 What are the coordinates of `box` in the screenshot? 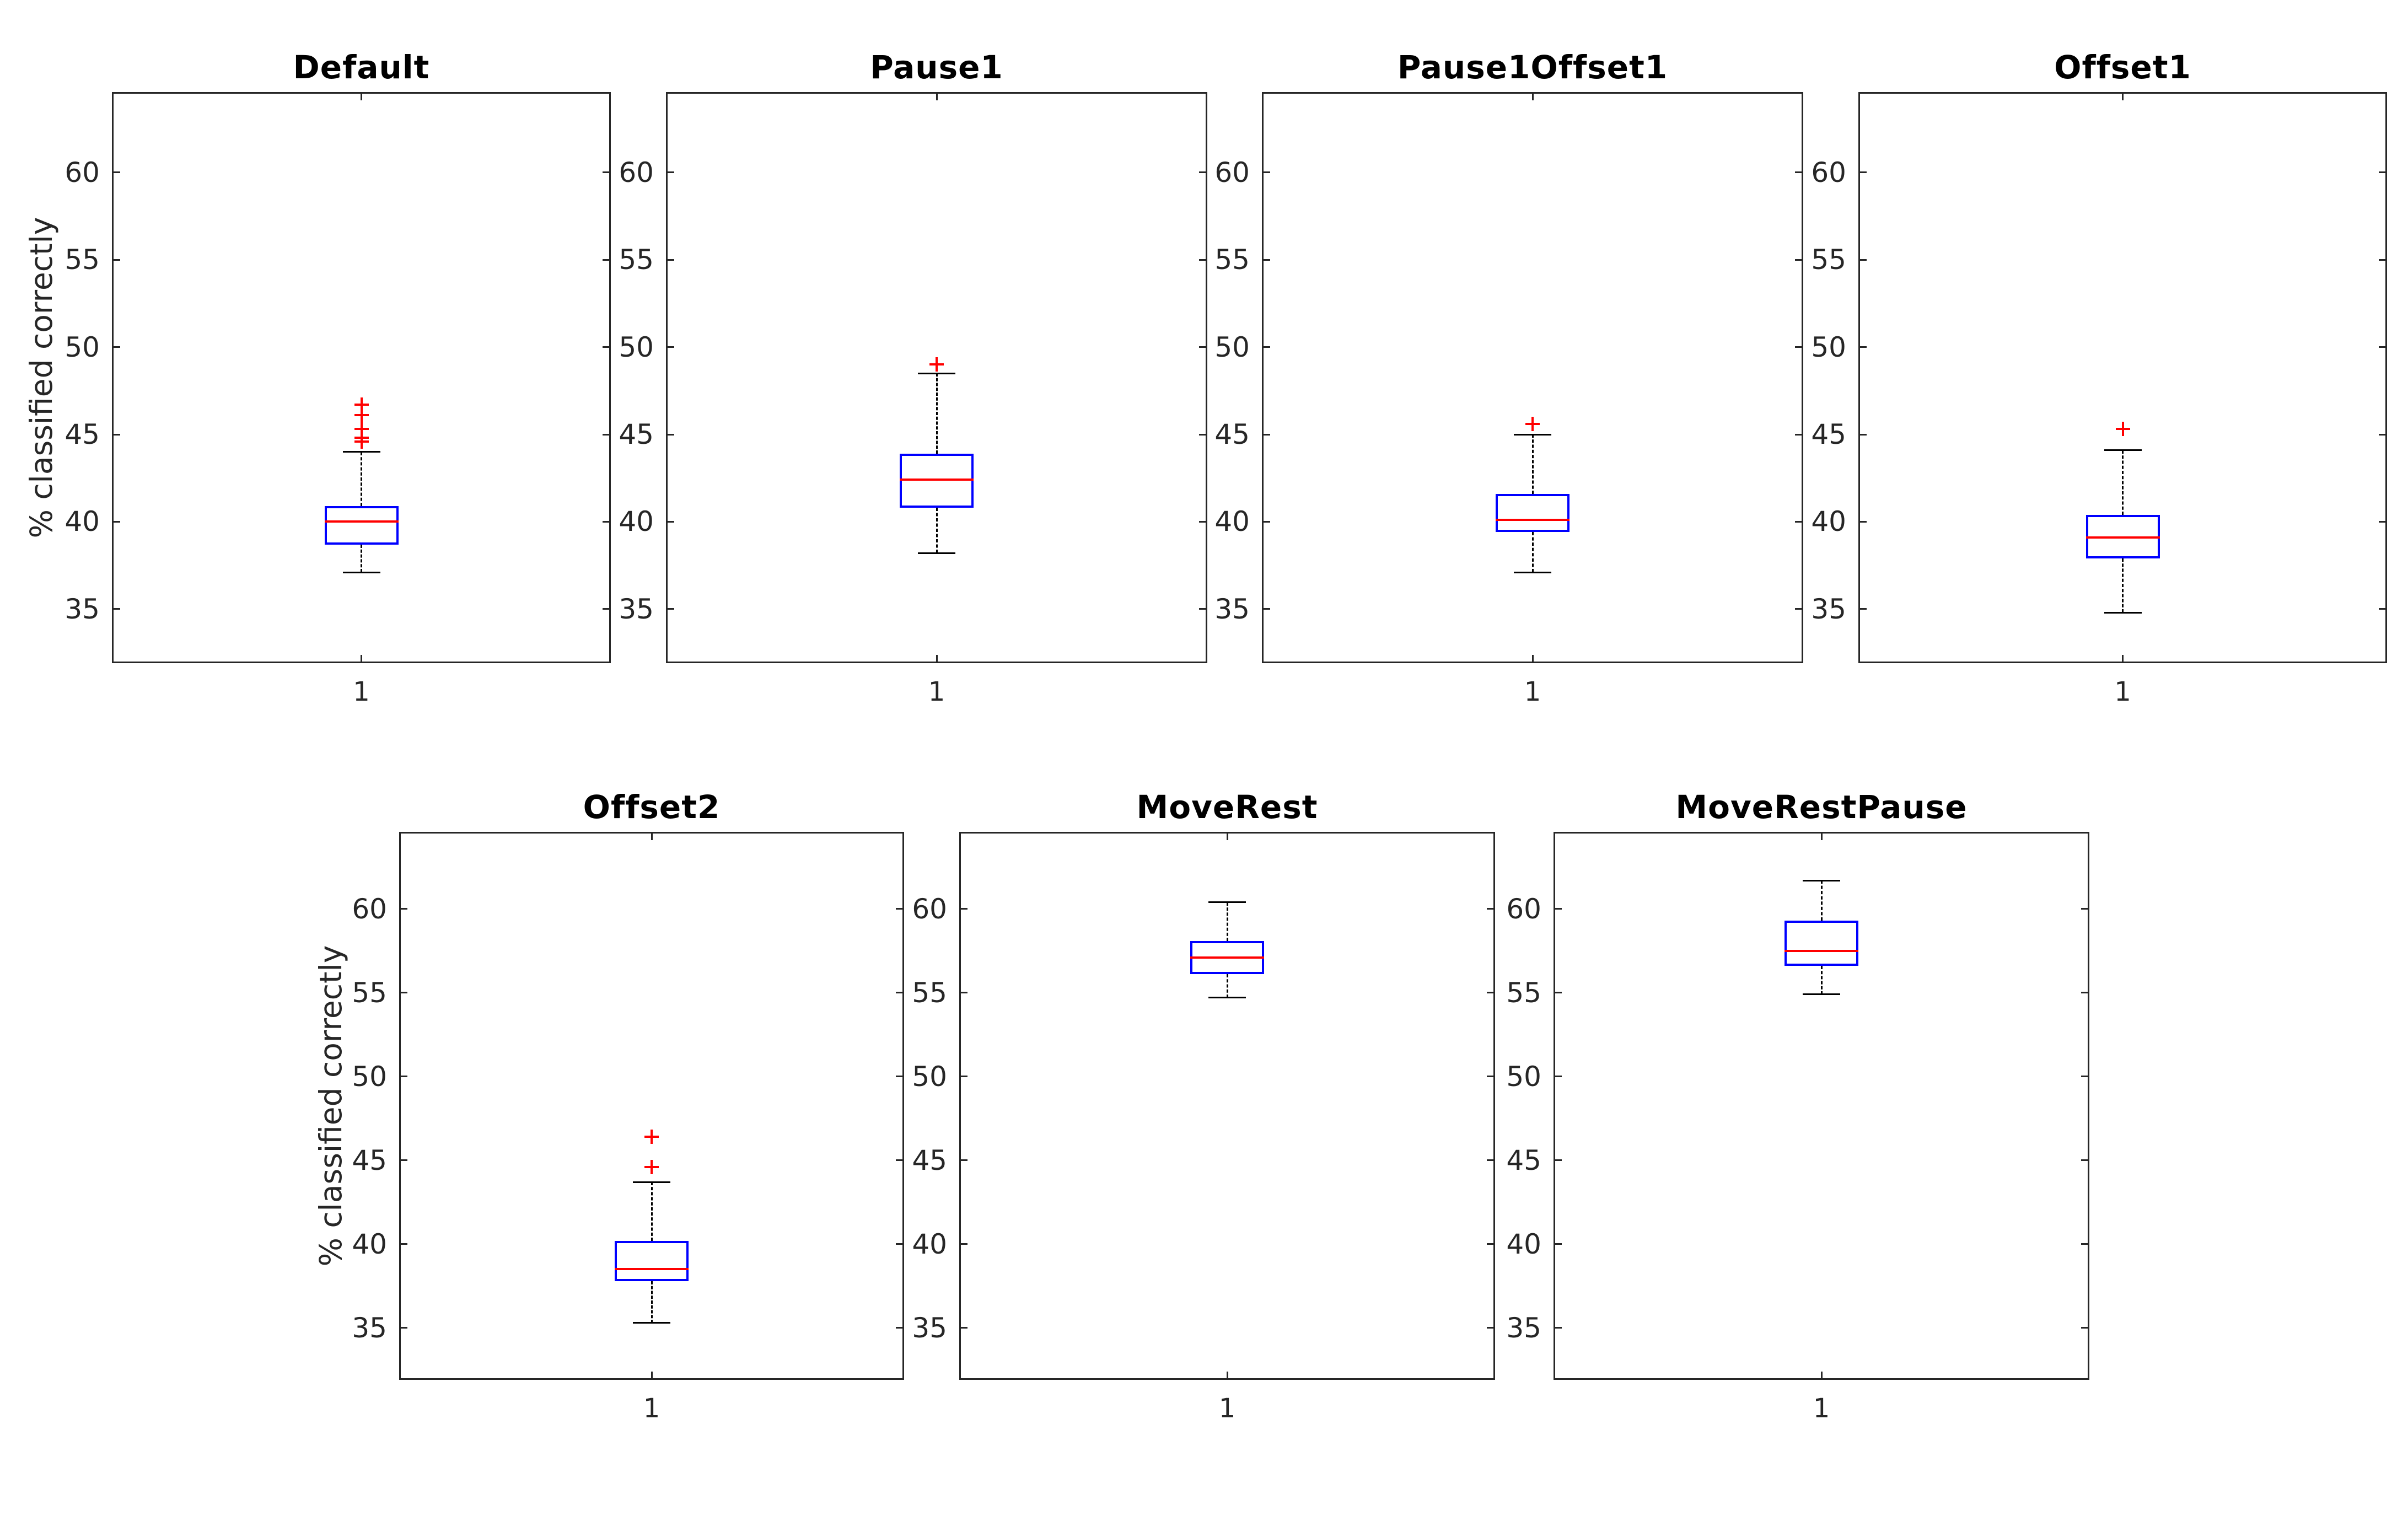 It's located at (652, 1260).